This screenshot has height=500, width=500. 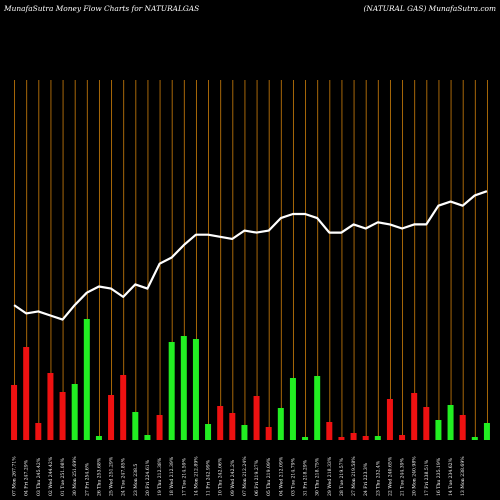 I want to click on x-tick-label: 03 Thu 245.42%, so click(x=39, y=476).